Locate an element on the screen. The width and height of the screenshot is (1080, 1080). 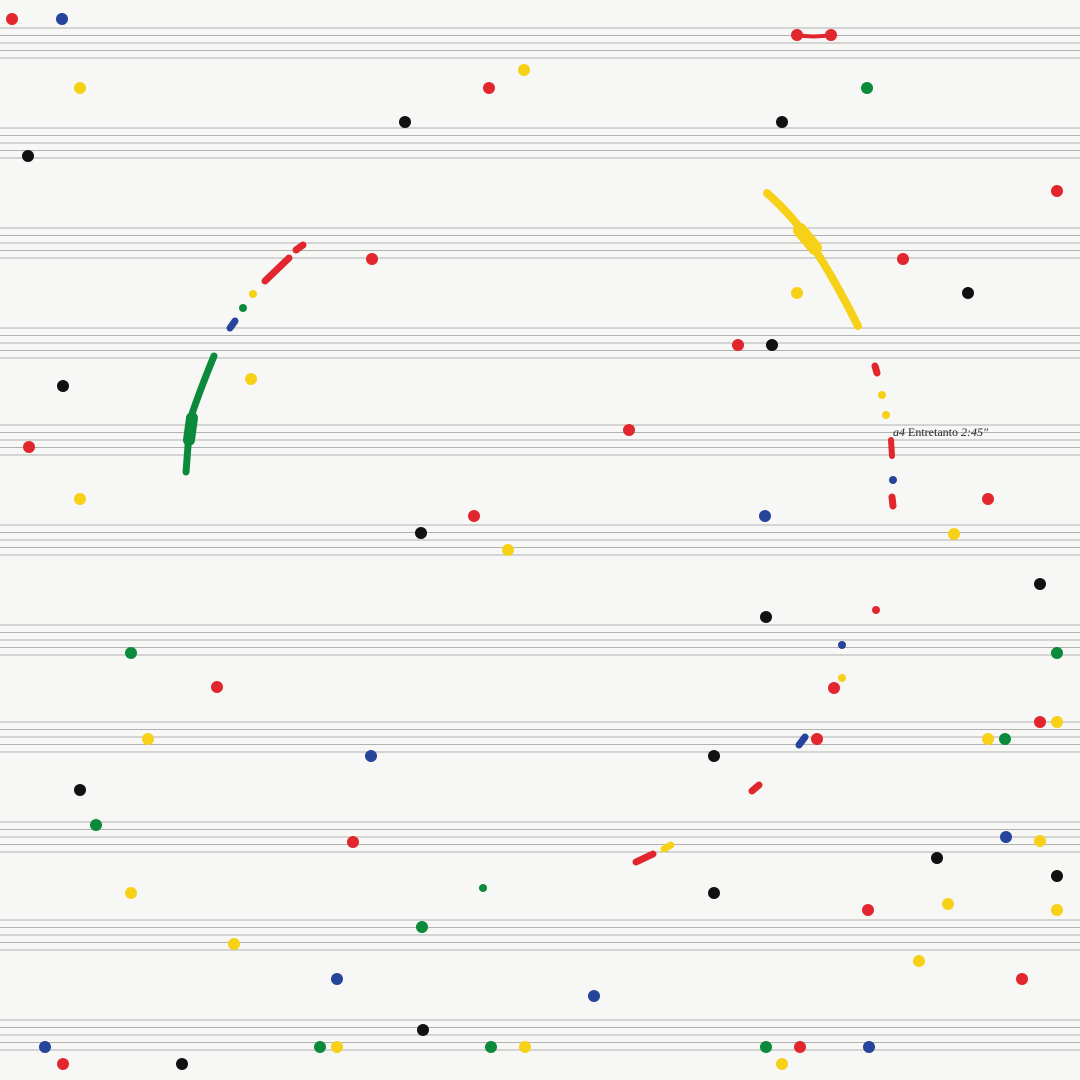
yellow-arc-thick-segment is located at coordinates (807, 239).